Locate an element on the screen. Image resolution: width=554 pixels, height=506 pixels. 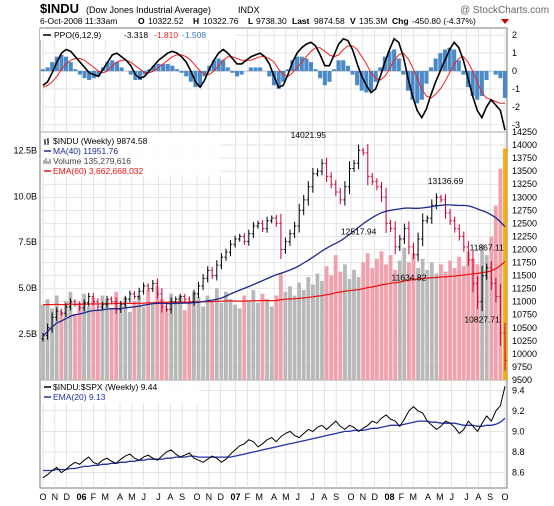
x-axis-label: N is located at coordinates (209, 497).